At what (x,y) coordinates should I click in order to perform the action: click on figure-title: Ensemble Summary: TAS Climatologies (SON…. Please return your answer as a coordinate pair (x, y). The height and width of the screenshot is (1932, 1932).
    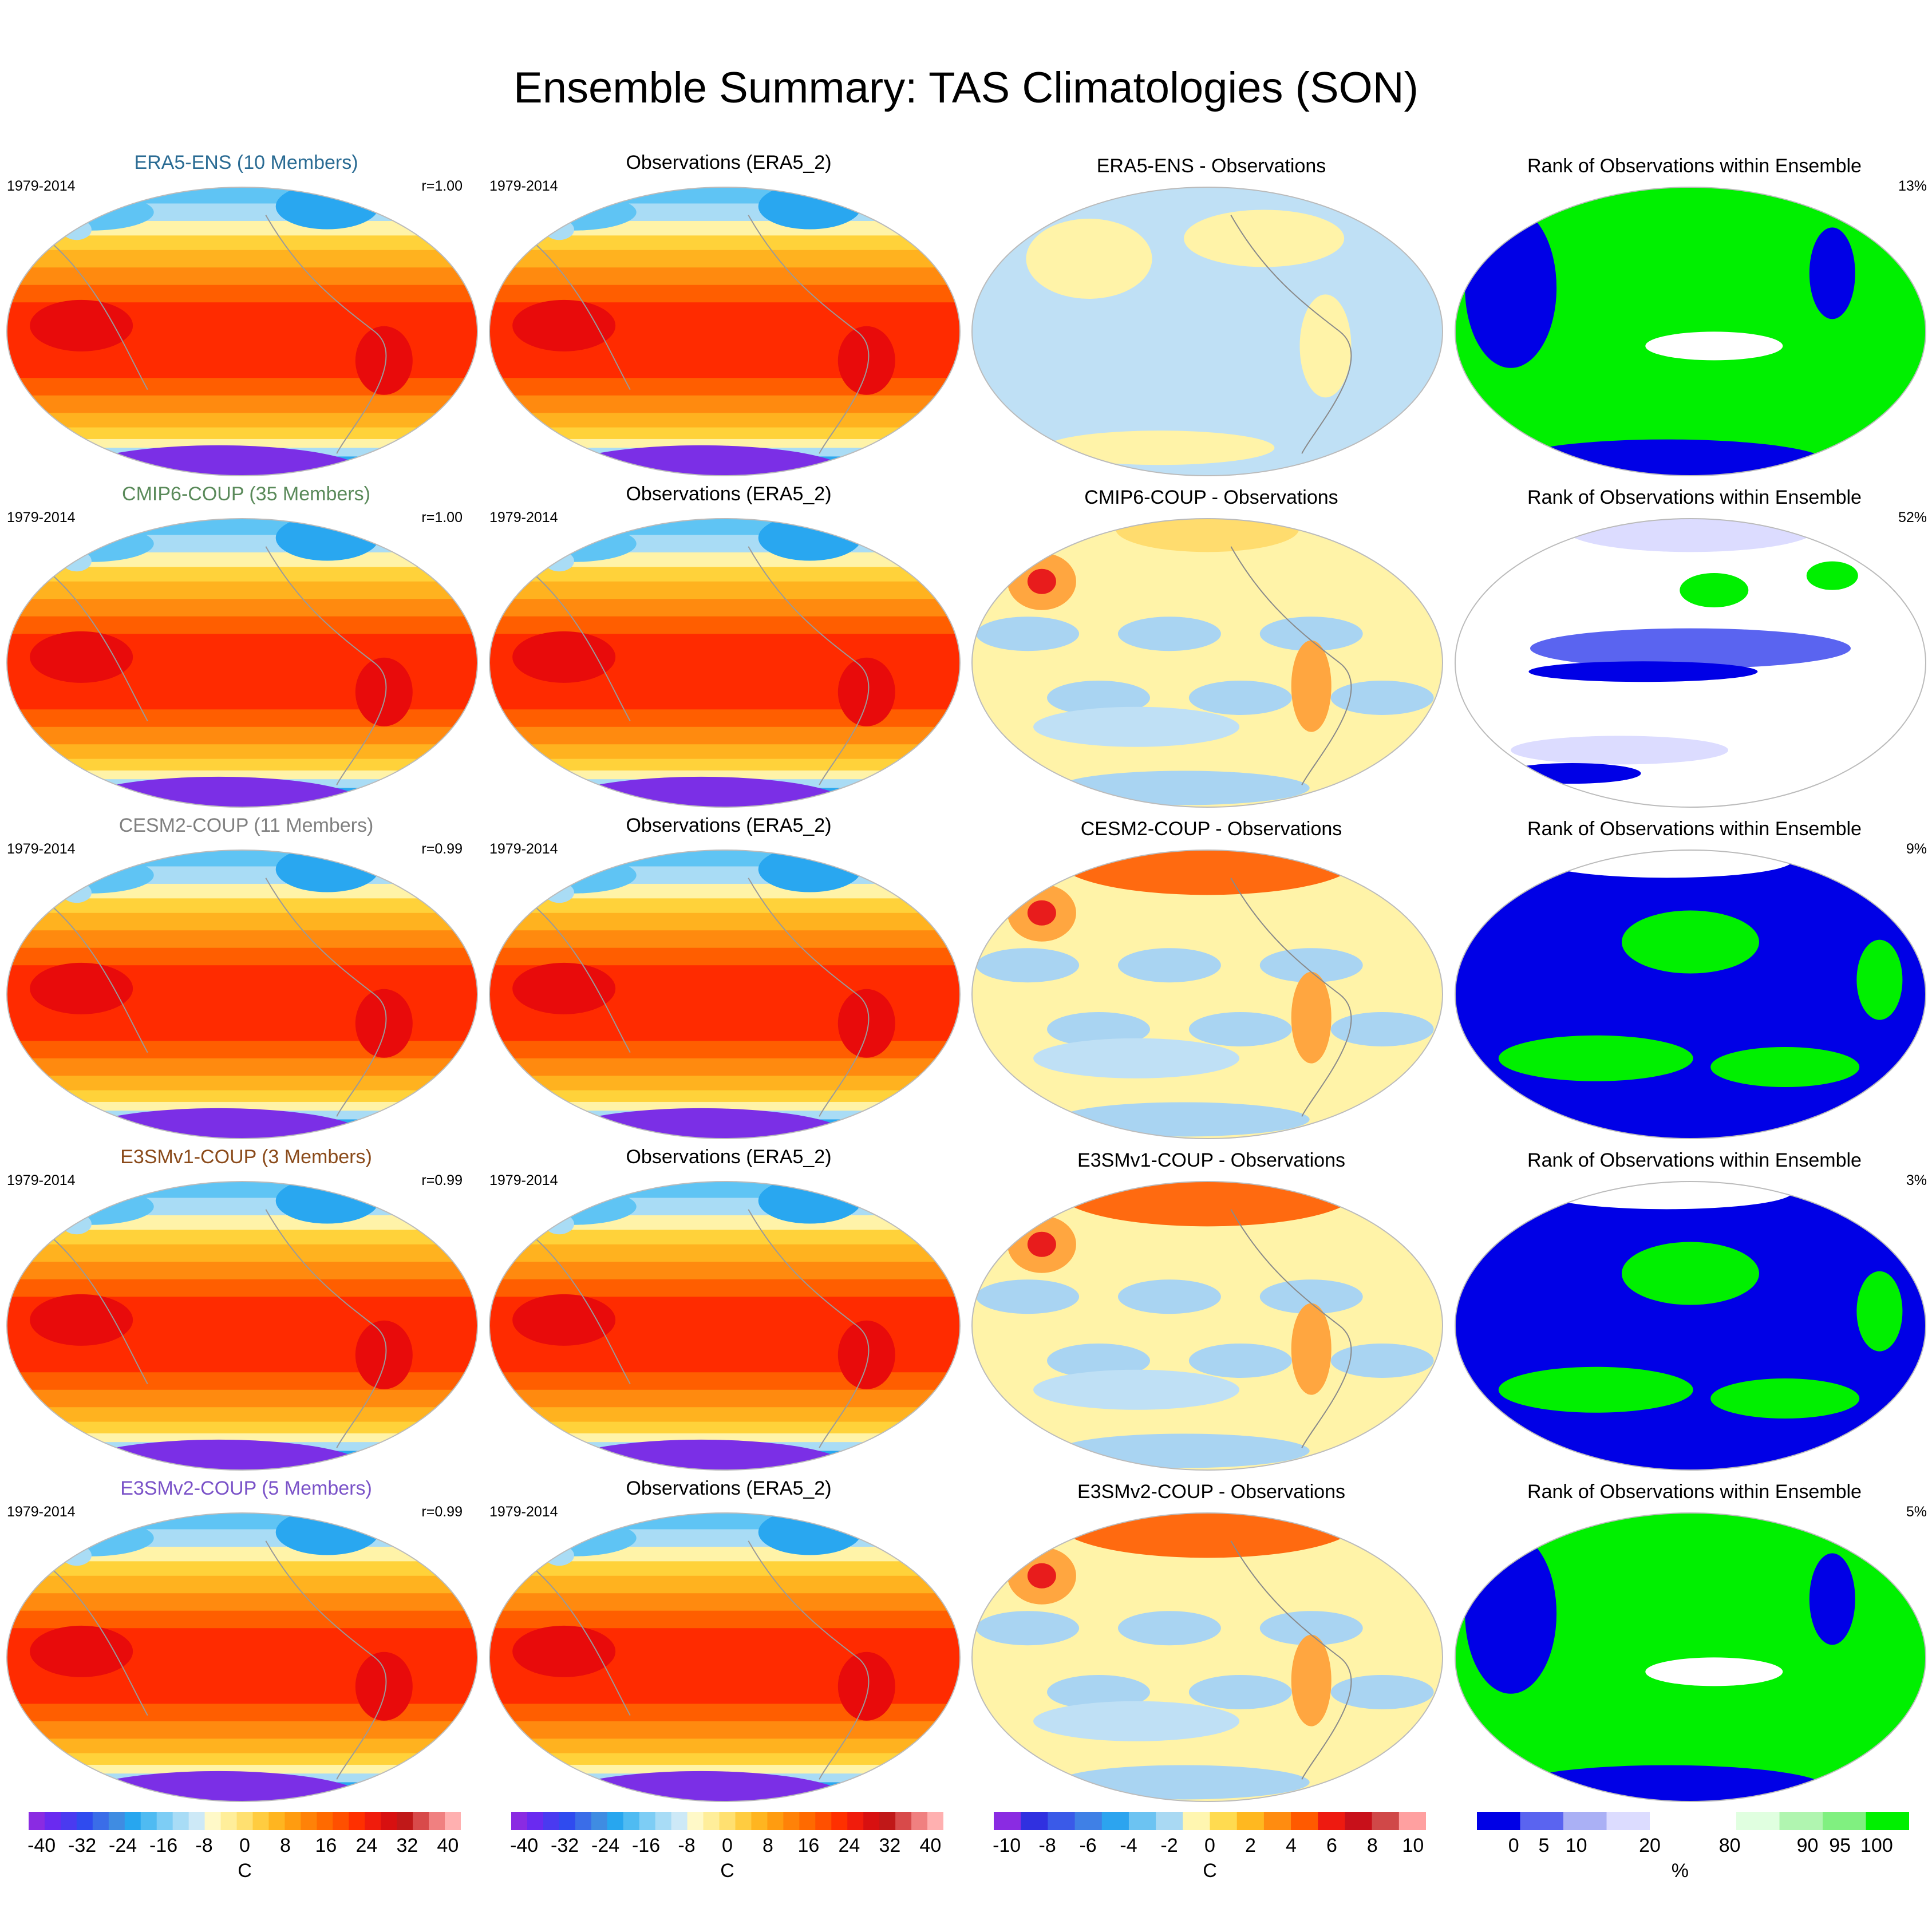
    Looking at the image, I should click on (966, 88).